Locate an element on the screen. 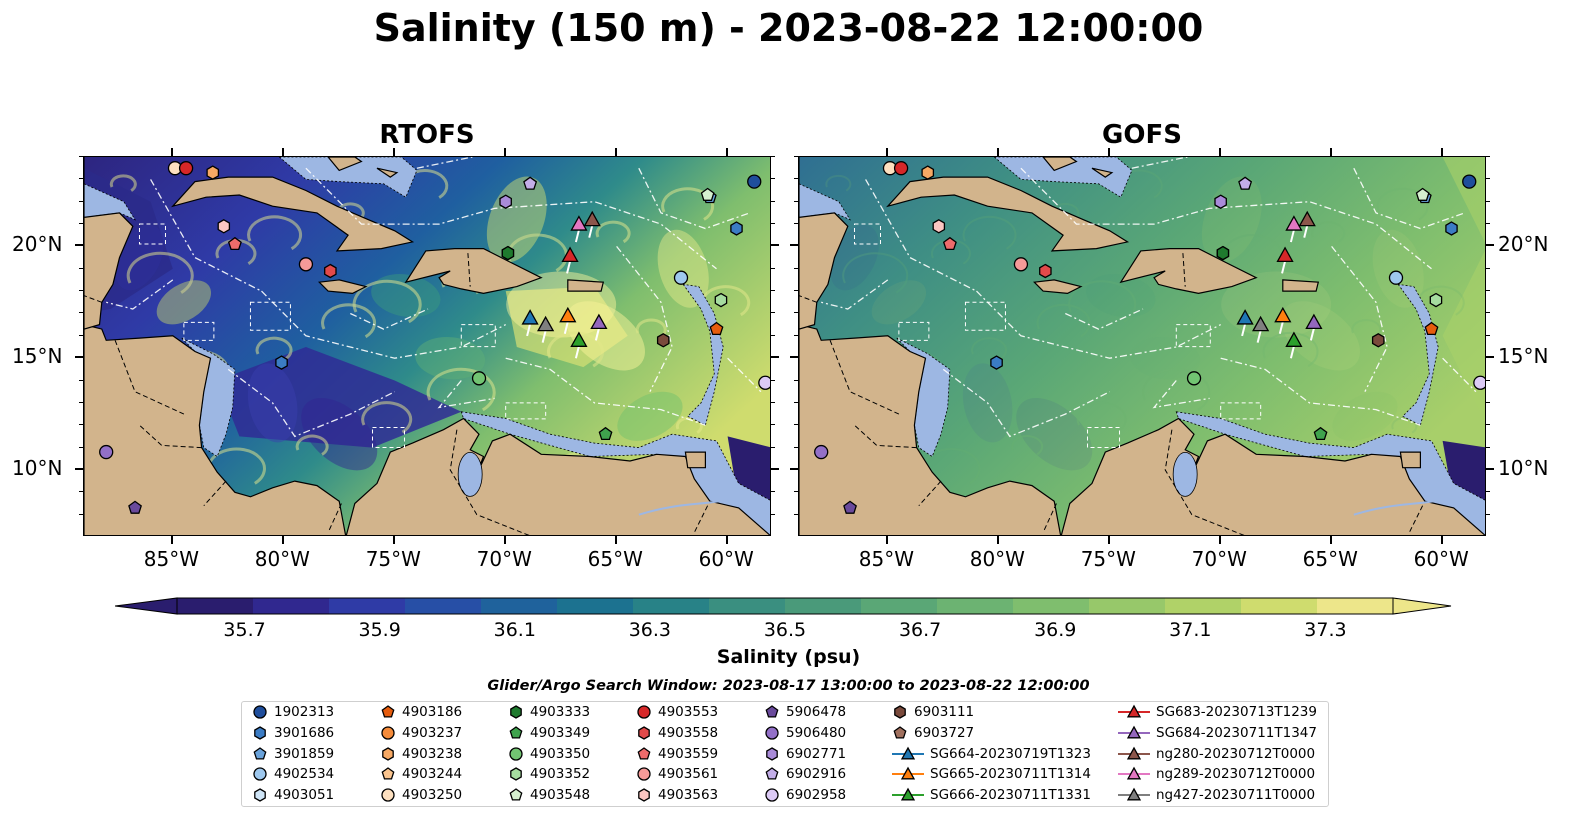 This screenshot has height=826, width=1577. legend-pentagon-marker is located at coordinates (516, 794).